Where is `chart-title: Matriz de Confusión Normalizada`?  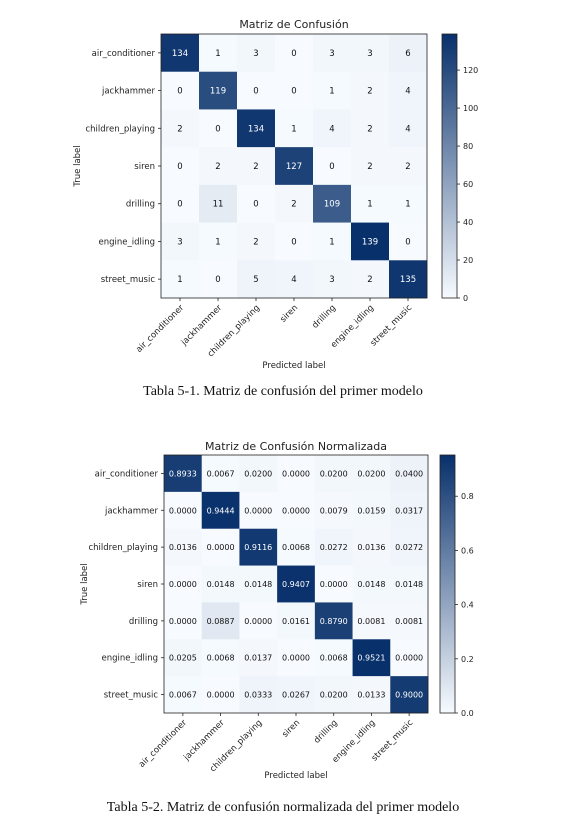
chart-title: Matriz de Confusión Normalizada is located at coordinates (296, 446).